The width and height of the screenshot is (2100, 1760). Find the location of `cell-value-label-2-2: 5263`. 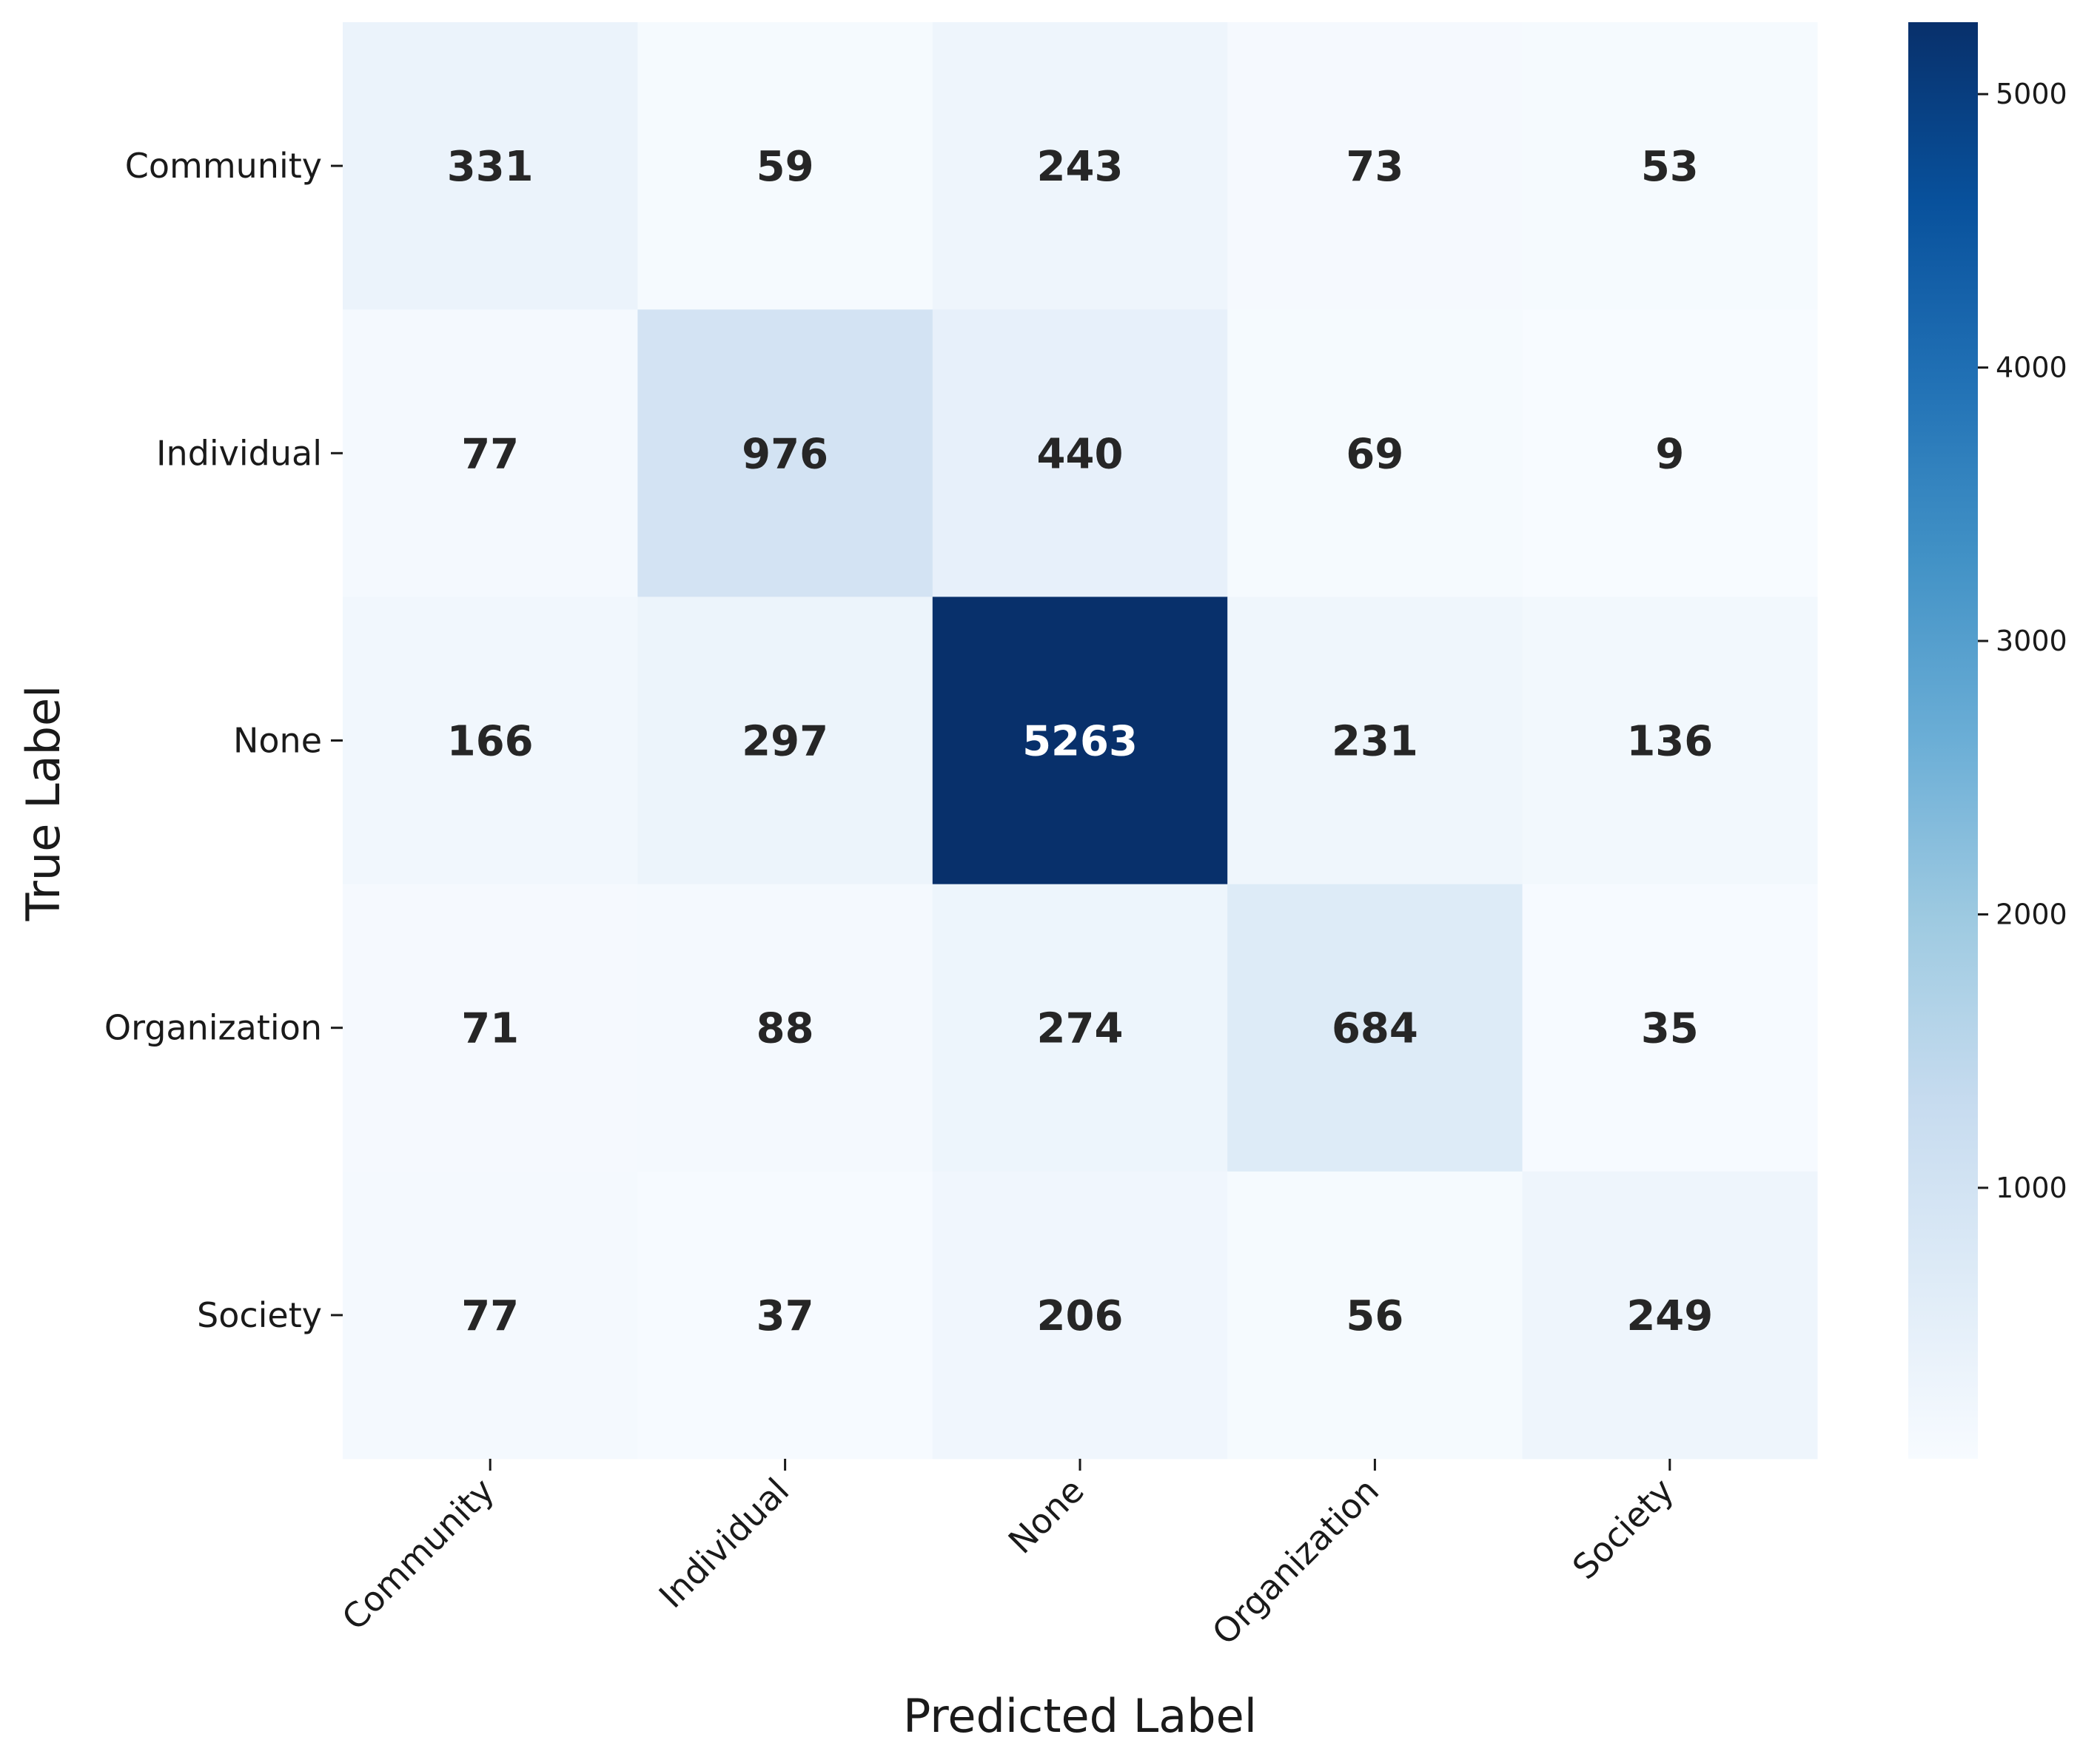

cell-value-label-2-2: 5263 is located at coordinates (1080, 742).